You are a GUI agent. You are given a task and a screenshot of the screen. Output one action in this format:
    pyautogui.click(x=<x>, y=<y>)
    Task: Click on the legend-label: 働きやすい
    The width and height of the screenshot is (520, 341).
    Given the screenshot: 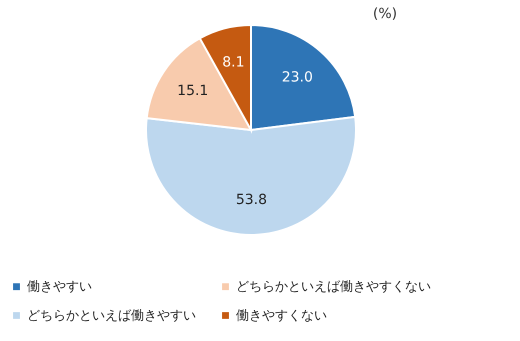 What is the action you would take?
    pyautogui.click(x=59, y=287)
    